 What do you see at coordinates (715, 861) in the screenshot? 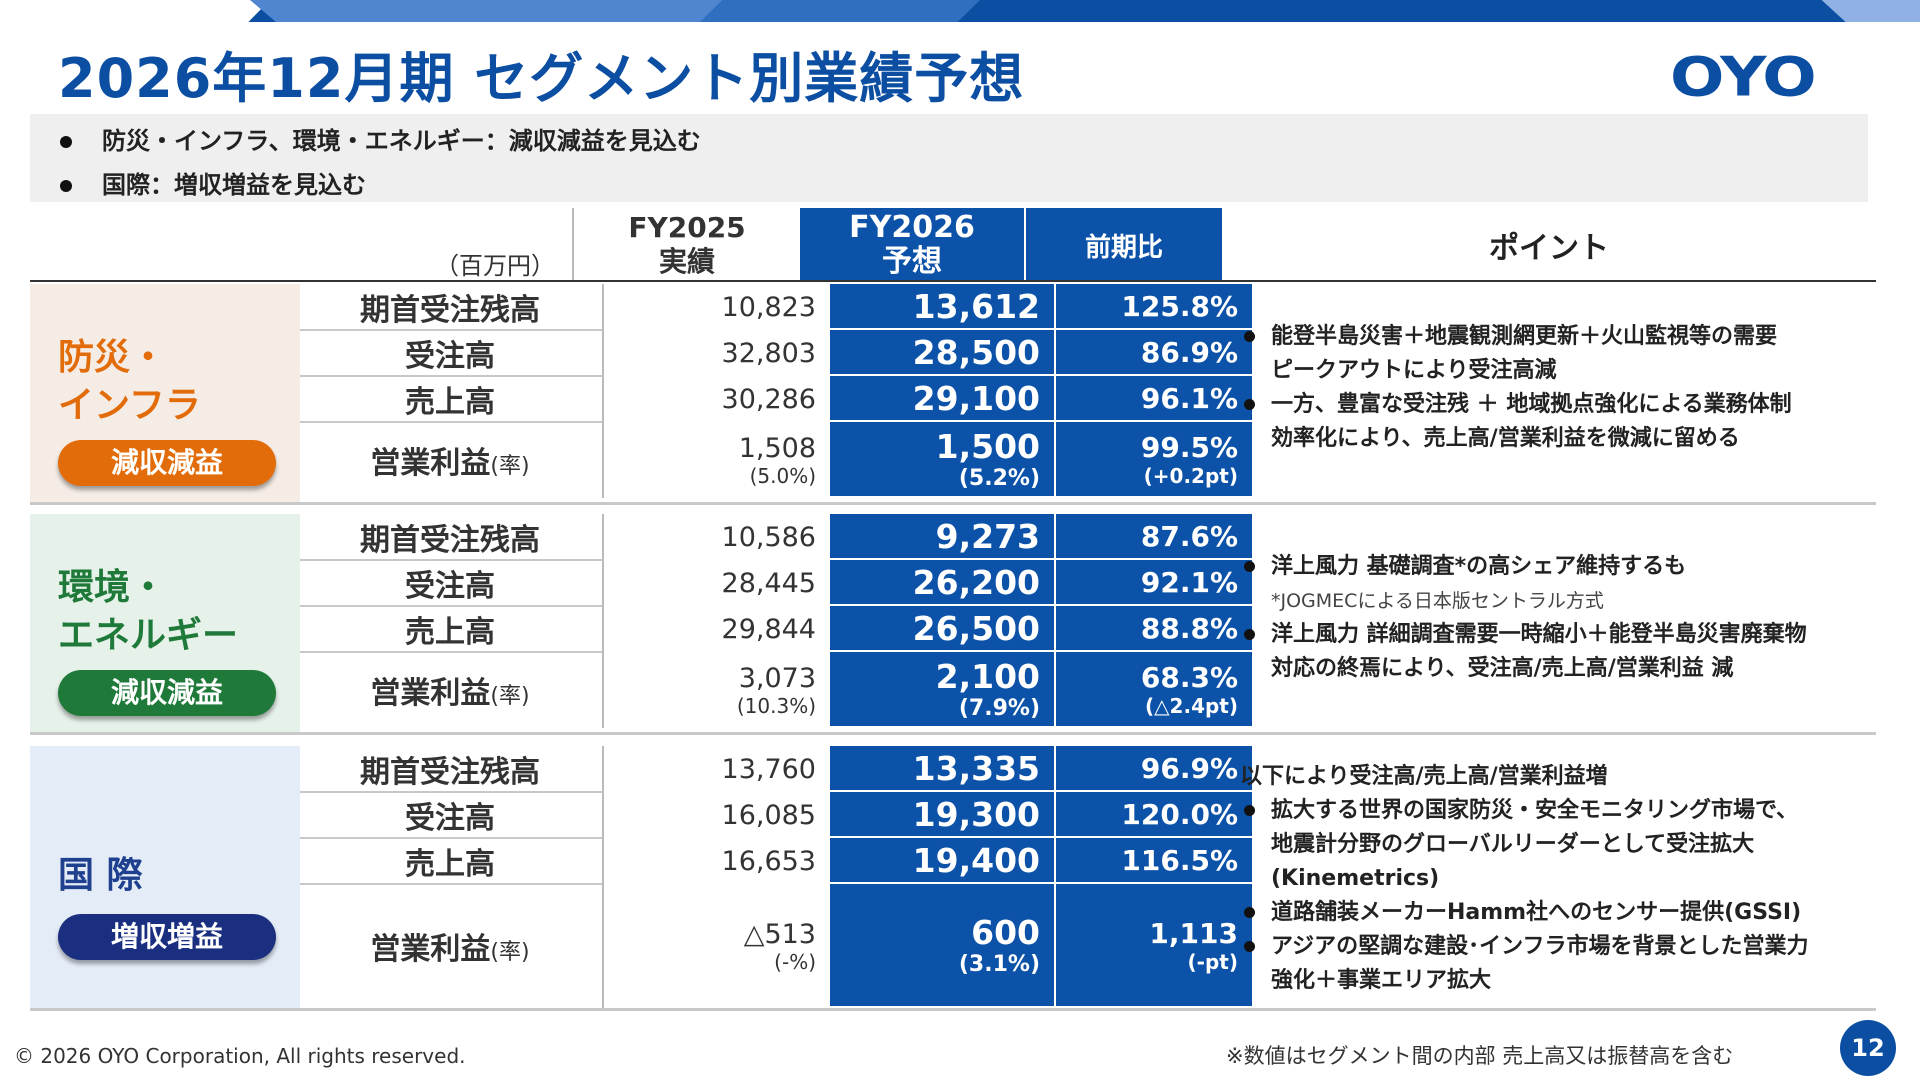
I see `fy2025-cell: 16,653` at bounding box center [715, 861].